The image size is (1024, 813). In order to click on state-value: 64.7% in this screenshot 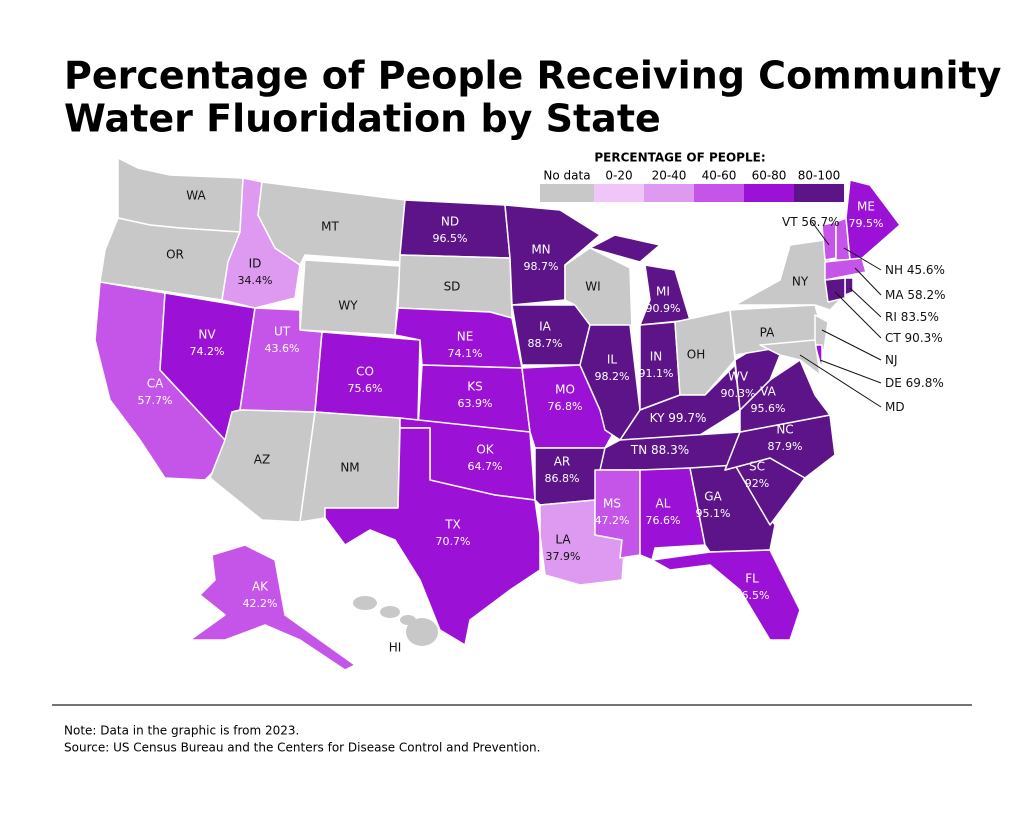, I will do `click(485, 466)`.